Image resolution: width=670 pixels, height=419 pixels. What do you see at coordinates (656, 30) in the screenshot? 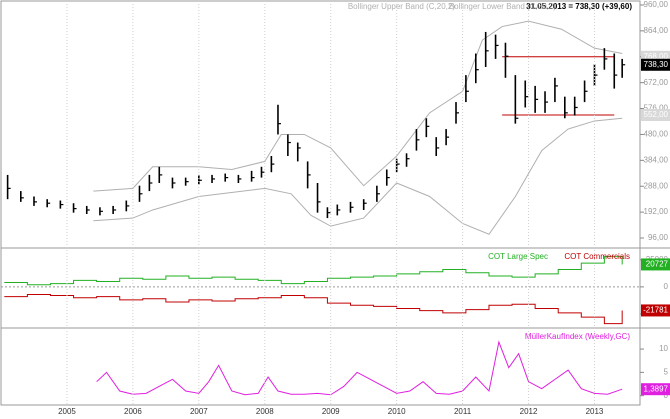
I see `y-tick-label: 864,00` at bounding box center [656, 30].